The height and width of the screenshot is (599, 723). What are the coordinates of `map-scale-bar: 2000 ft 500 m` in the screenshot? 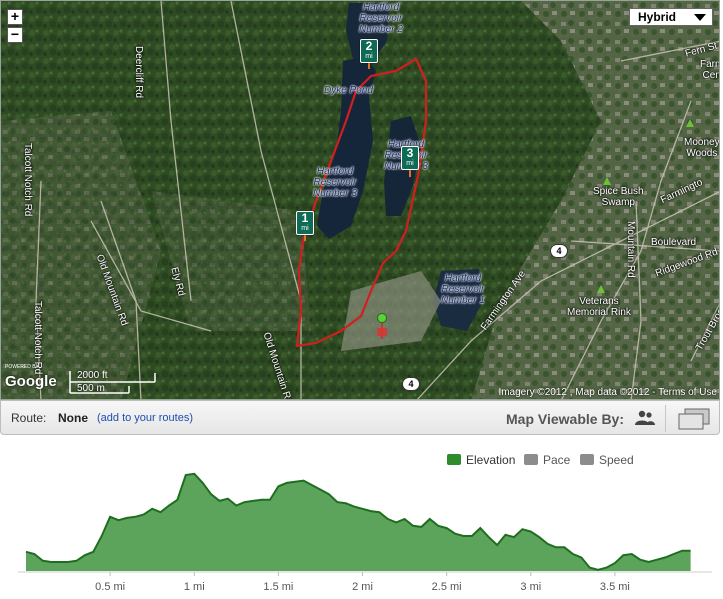 It's located at (113, 382).